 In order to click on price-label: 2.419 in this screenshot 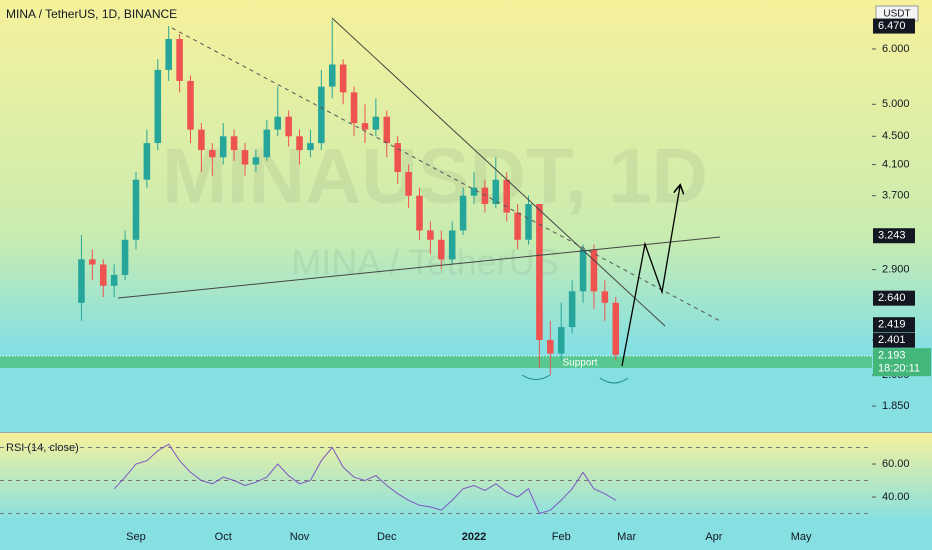, I will do `click(892, 325)`.